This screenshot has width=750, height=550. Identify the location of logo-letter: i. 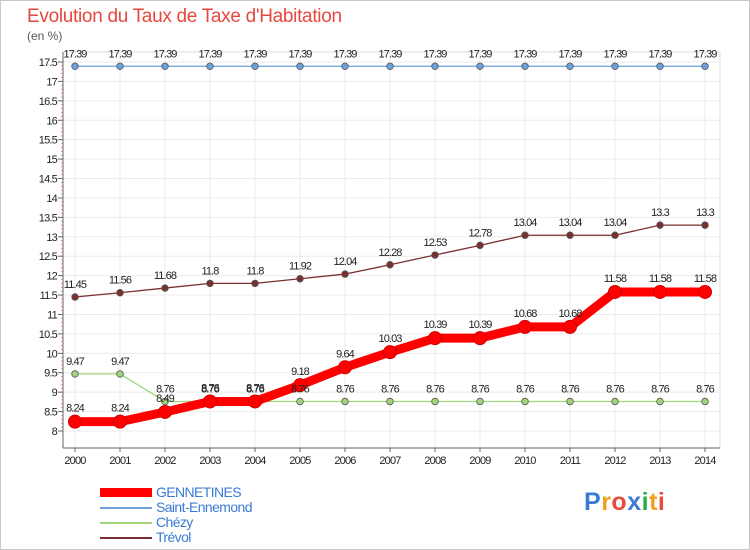
(661, 502).